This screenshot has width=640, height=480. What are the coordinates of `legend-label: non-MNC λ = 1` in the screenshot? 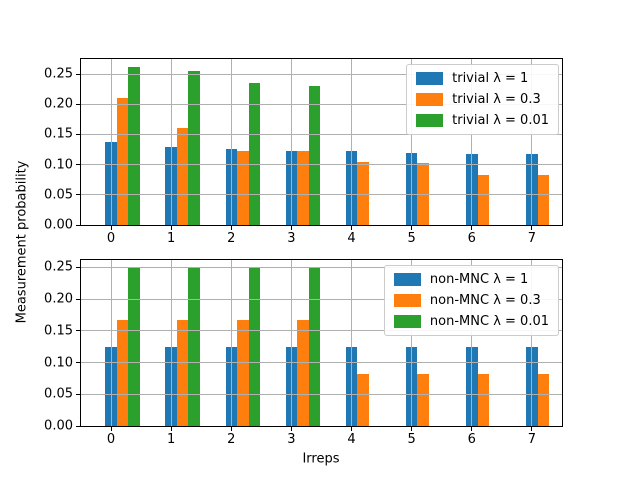 It's located at (479, 279).